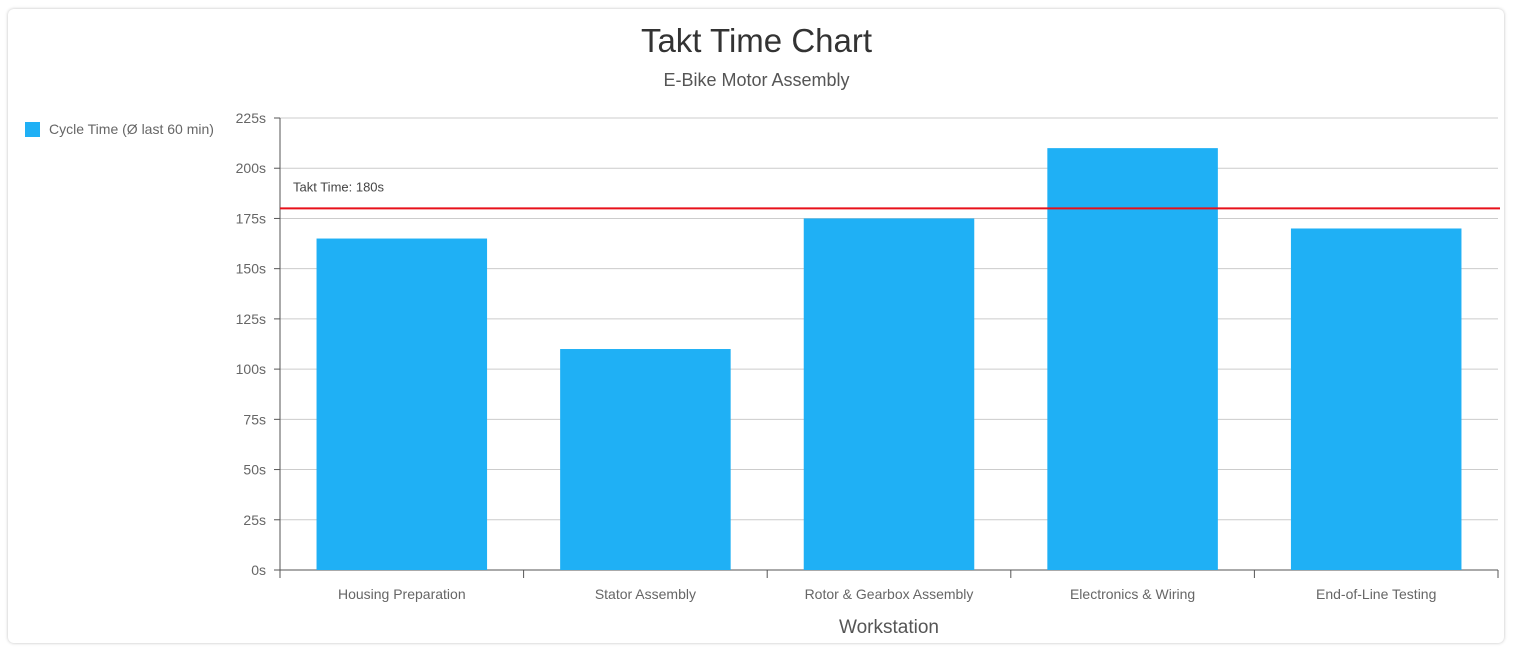 Image resolution: width=1513 pixels, height=654 pixels. Describe the element at coordinates (258, 570) in the screenshot. I see `y-tick-label: 0s` at that location.